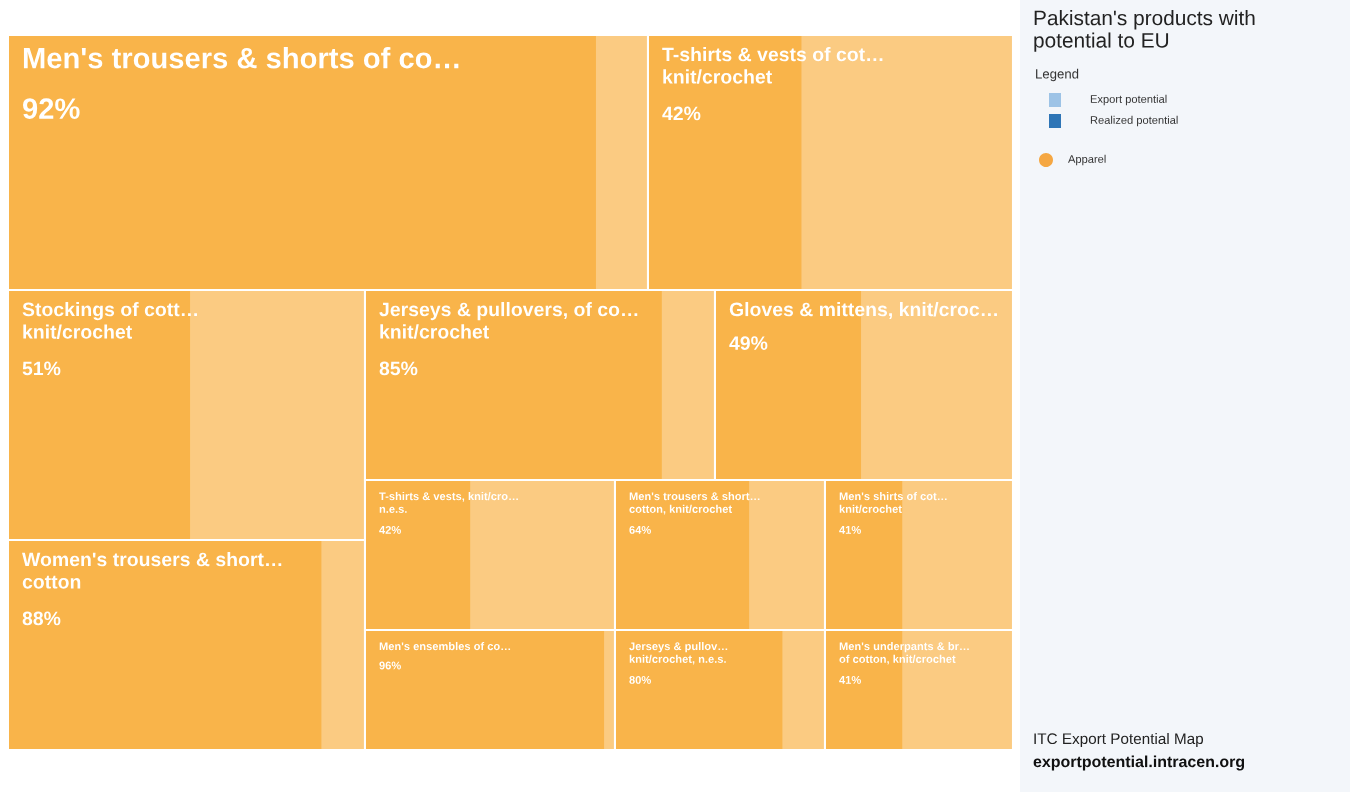 Image resolution: width=1350 pixels, height=792 pixels. What do you see at coordinates (1139, 763) in the screenshot?
I see `text: exportpotential.intracen.org` at bounding box center [1139, 763].